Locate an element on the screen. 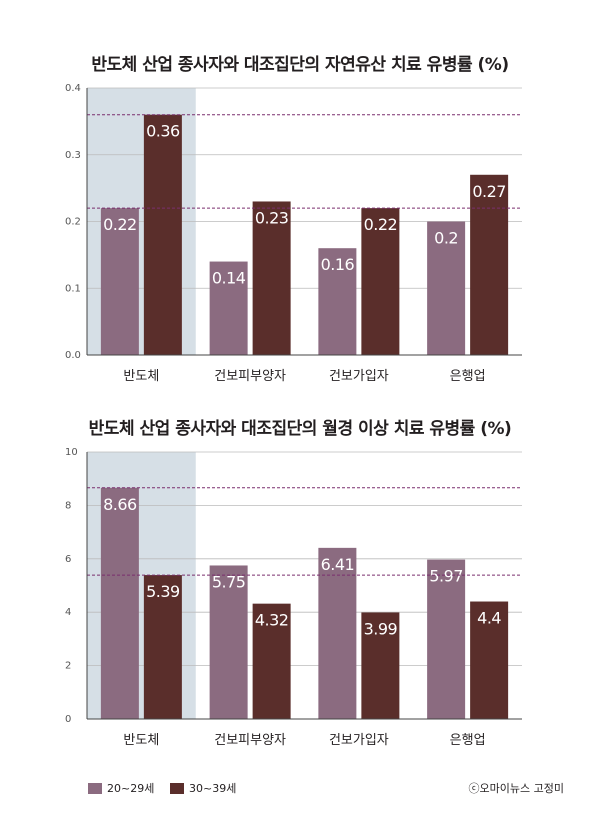 This screenshot has height=820, width=600. legend-item-20s: 20~29세 is located at coordinates (121, 788).